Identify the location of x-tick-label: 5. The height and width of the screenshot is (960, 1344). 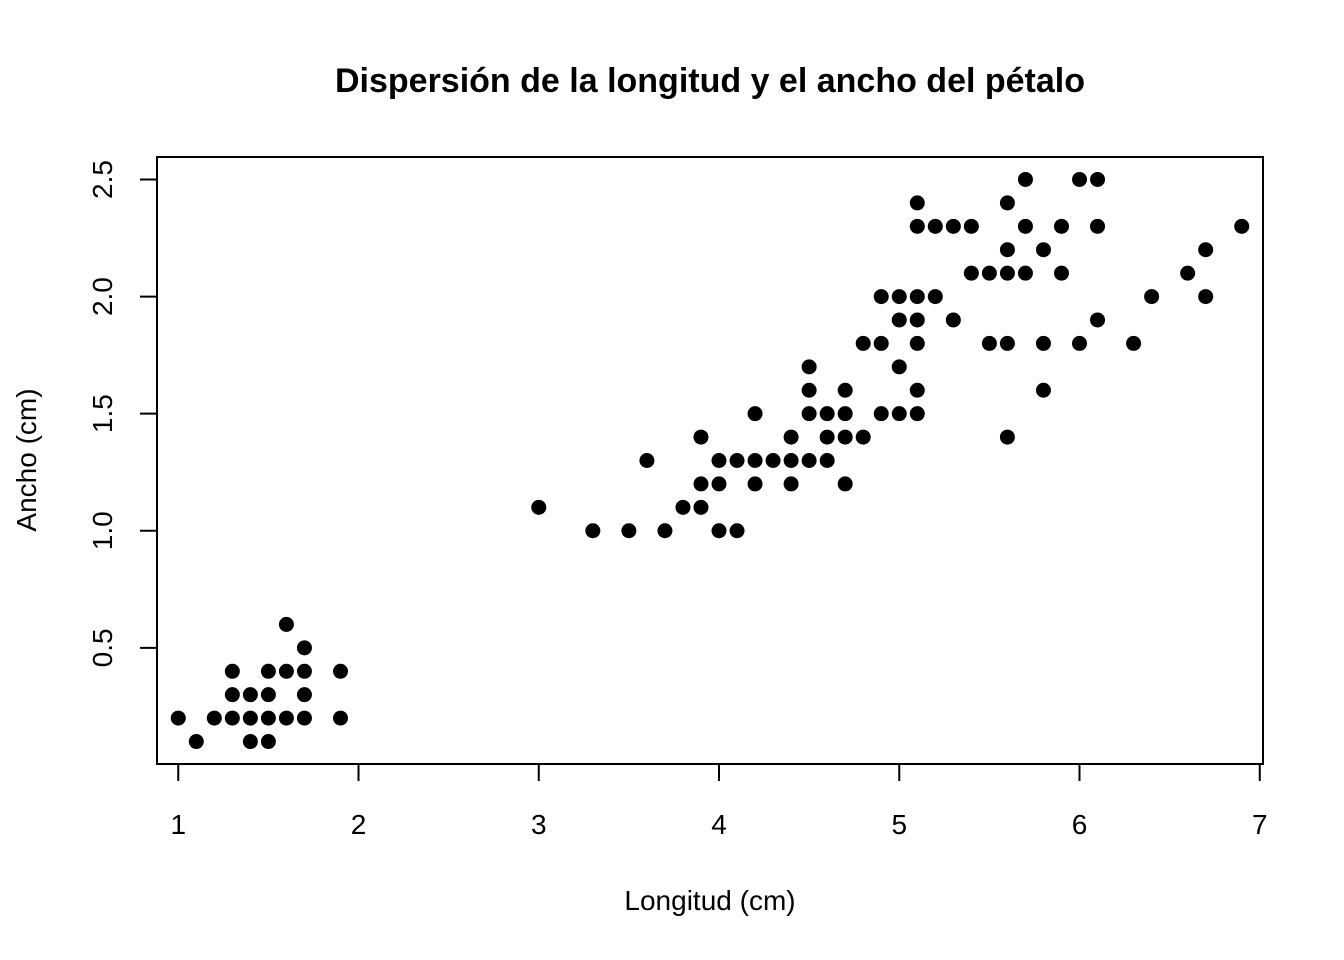
(899, 824).